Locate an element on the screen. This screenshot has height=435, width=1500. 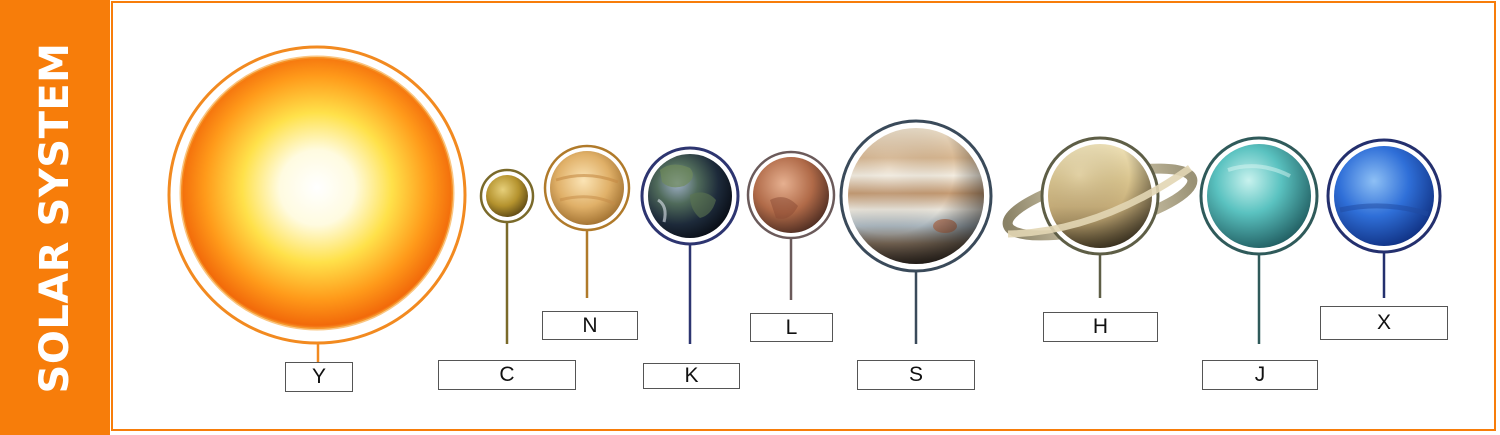
neptune-label: X is located at coordinates (1384, 323).